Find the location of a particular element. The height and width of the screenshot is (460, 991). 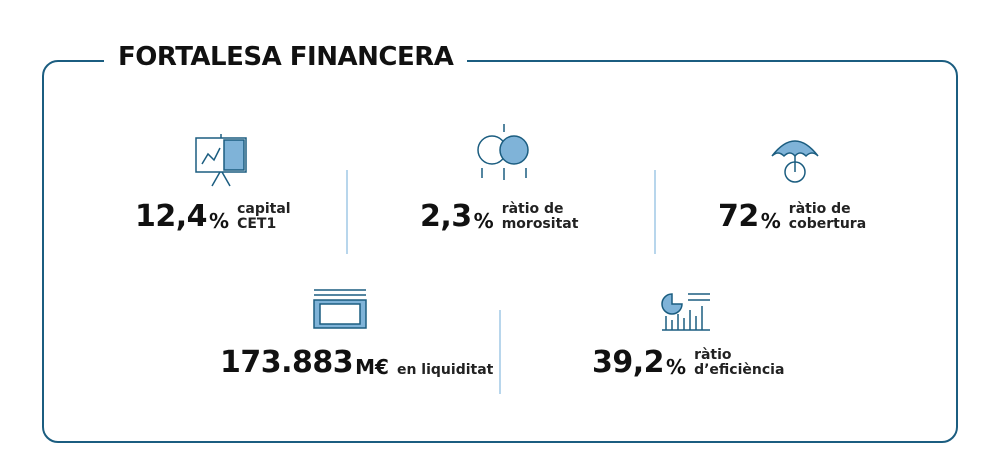

metric-label: ràtio d’eficiència is located at coordinates (739, 363).